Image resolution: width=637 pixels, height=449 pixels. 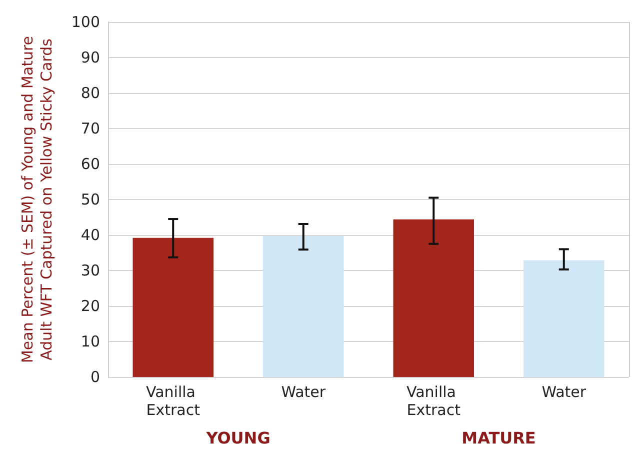 What do you see at coordinates (90, 199) in the screenshot?
I see `y-tick-label: 50` at bounding box center [90, 199].